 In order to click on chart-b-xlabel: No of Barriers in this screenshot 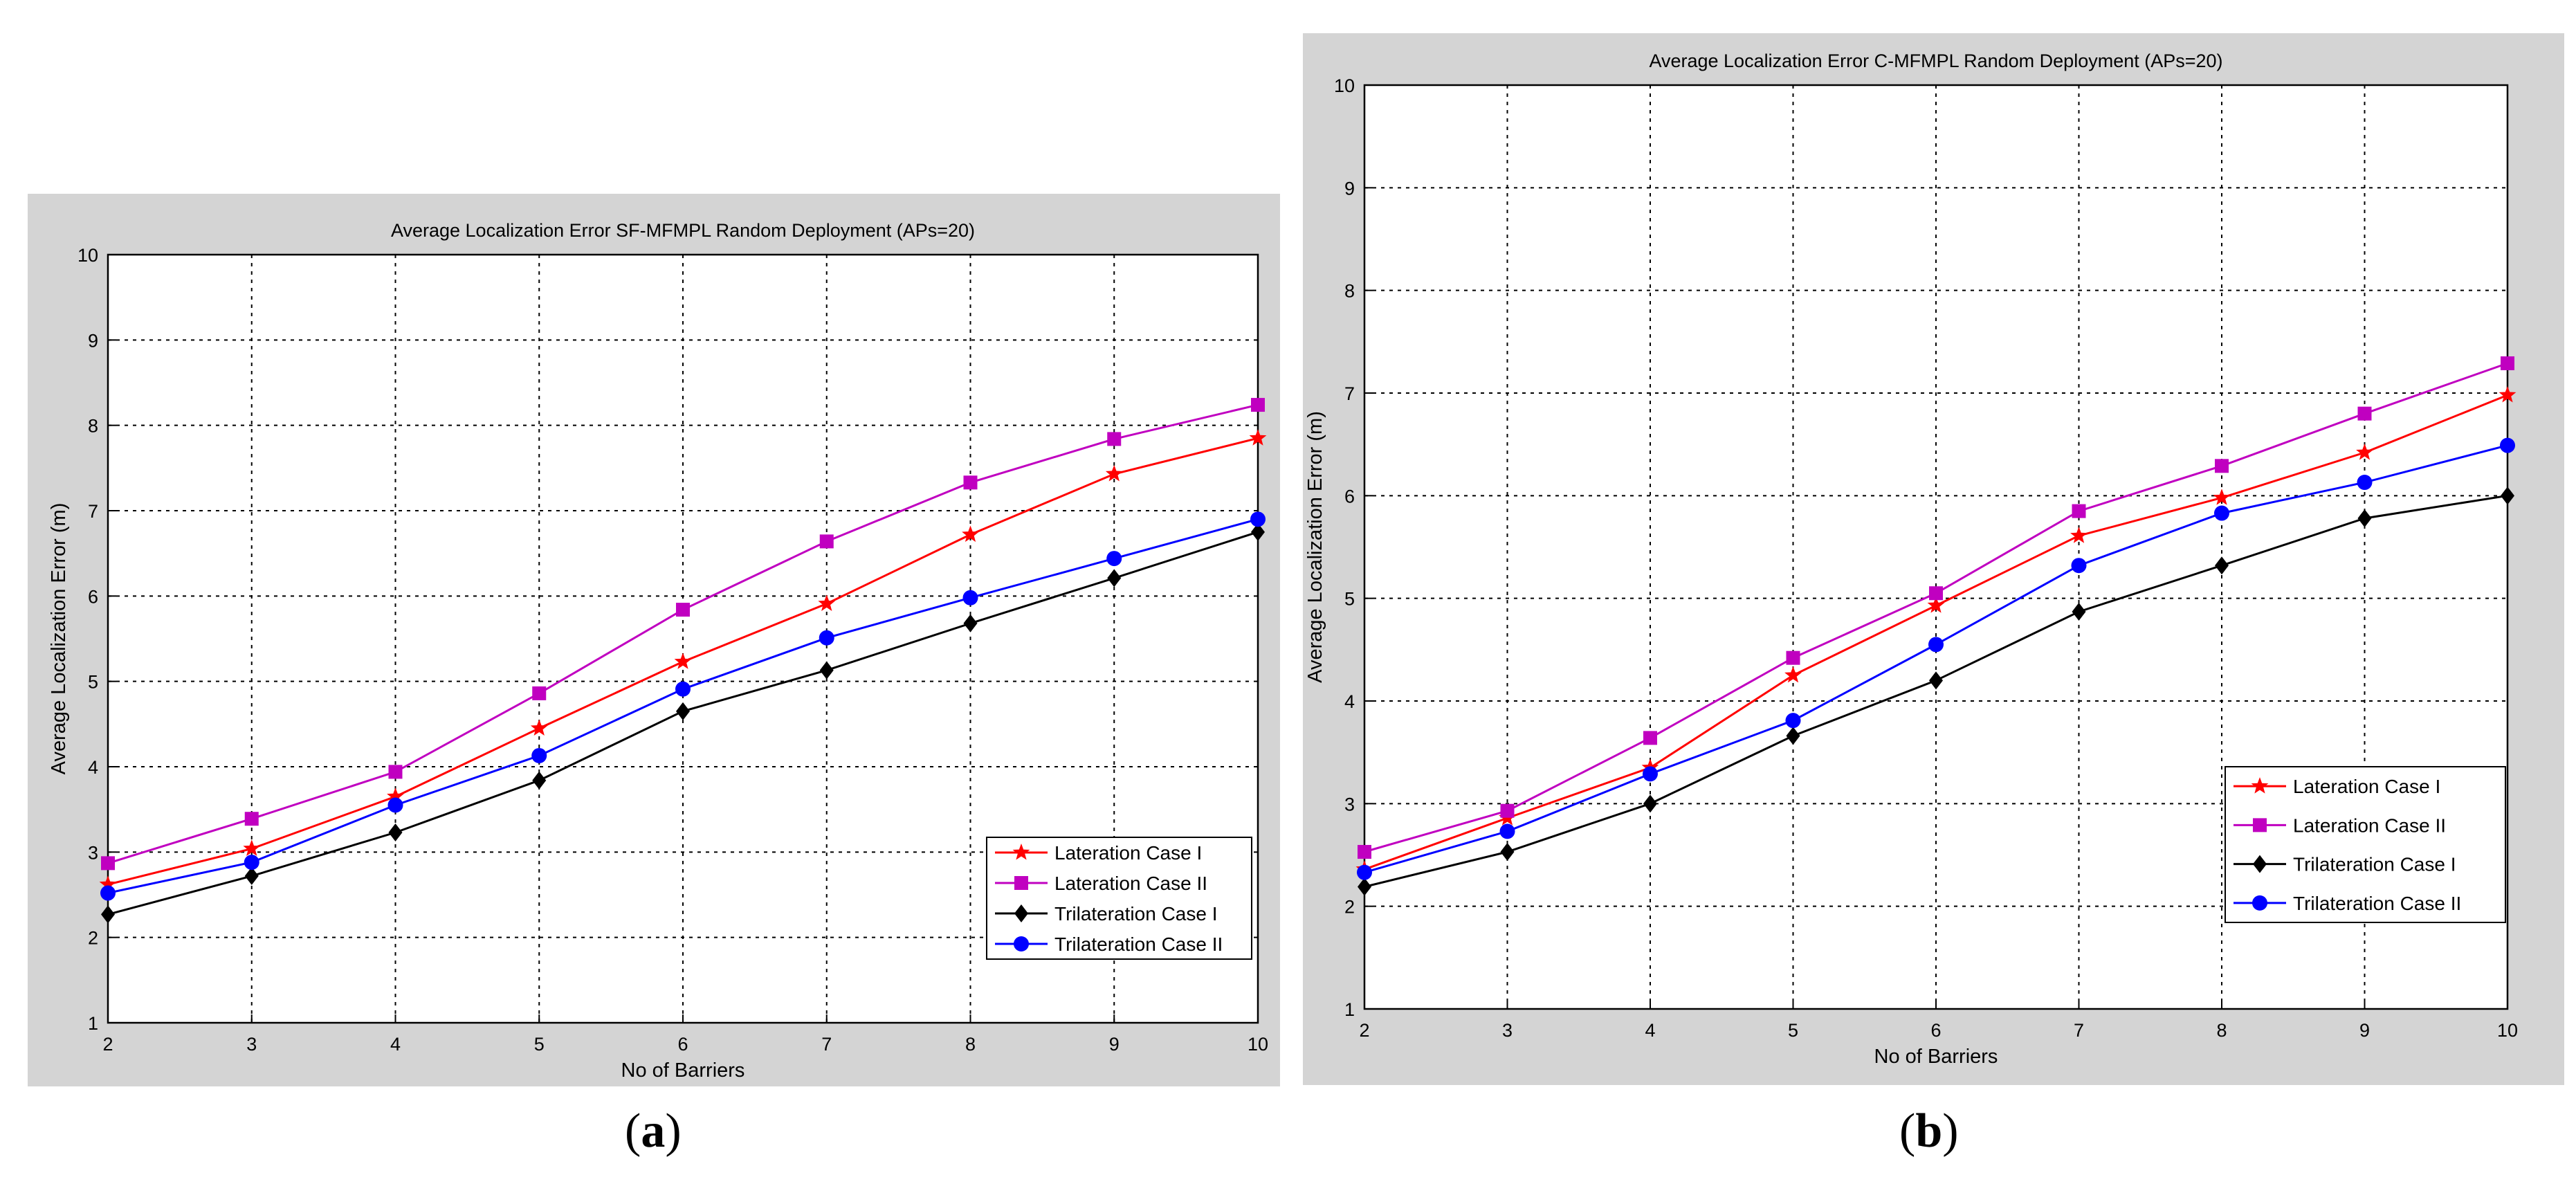, I will do `click(1936, 1057)`.